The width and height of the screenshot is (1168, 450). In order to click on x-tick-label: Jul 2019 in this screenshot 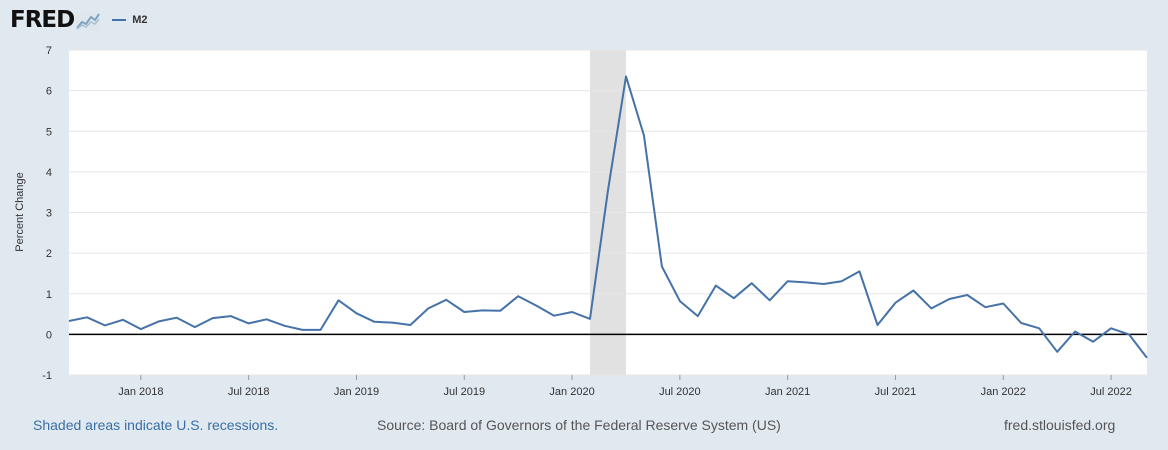, I will do `click(464, 392)`.